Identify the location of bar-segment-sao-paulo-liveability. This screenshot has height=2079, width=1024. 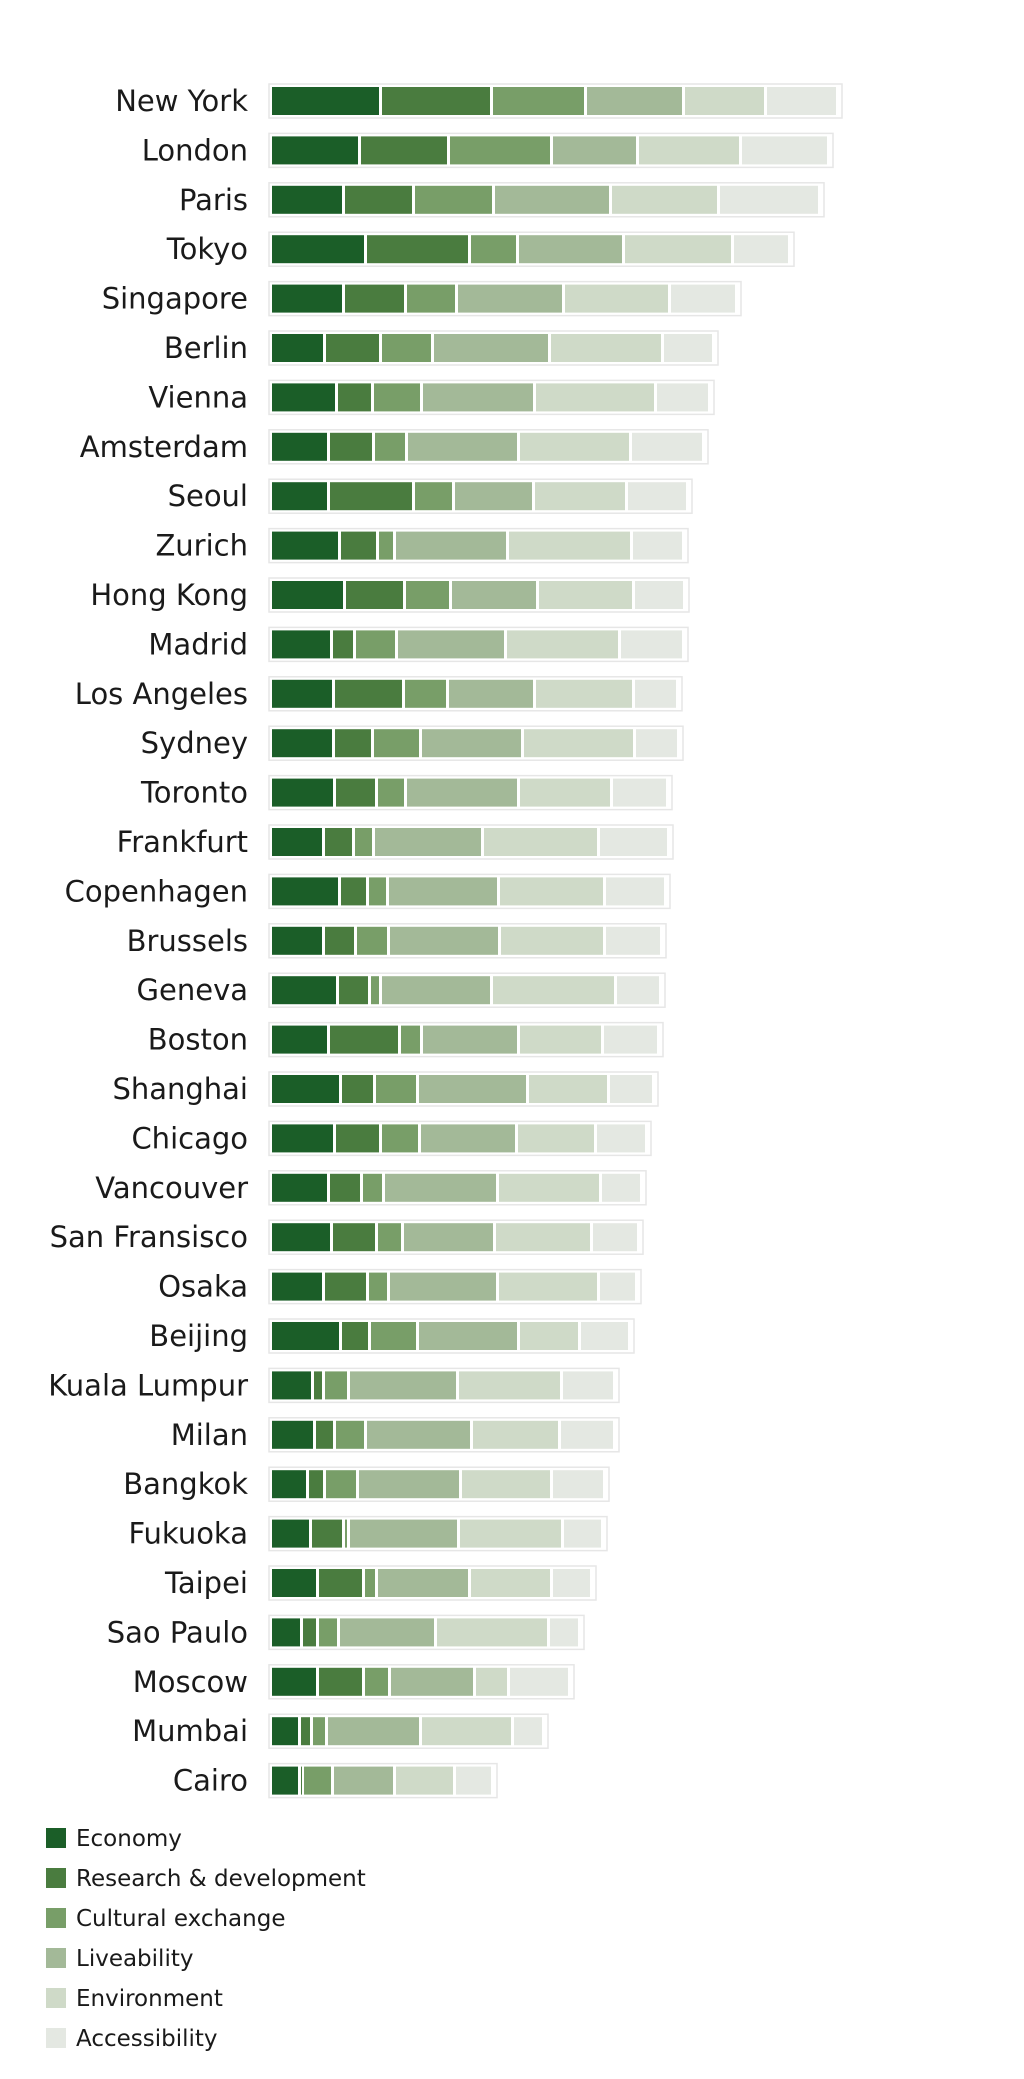
(387, 1632).